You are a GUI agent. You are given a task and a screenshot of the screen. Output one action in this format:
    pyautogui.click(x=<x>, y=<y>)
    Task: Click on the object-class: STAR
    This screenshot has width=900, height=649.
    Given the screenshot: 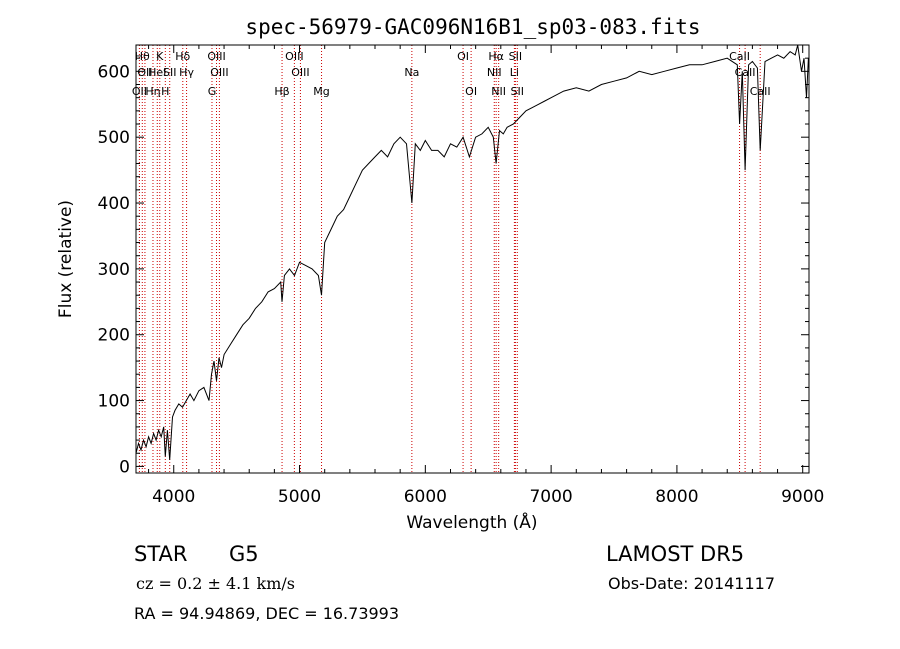 What is the action you would take?
    pyautogui.click(x=160, y=554)
    